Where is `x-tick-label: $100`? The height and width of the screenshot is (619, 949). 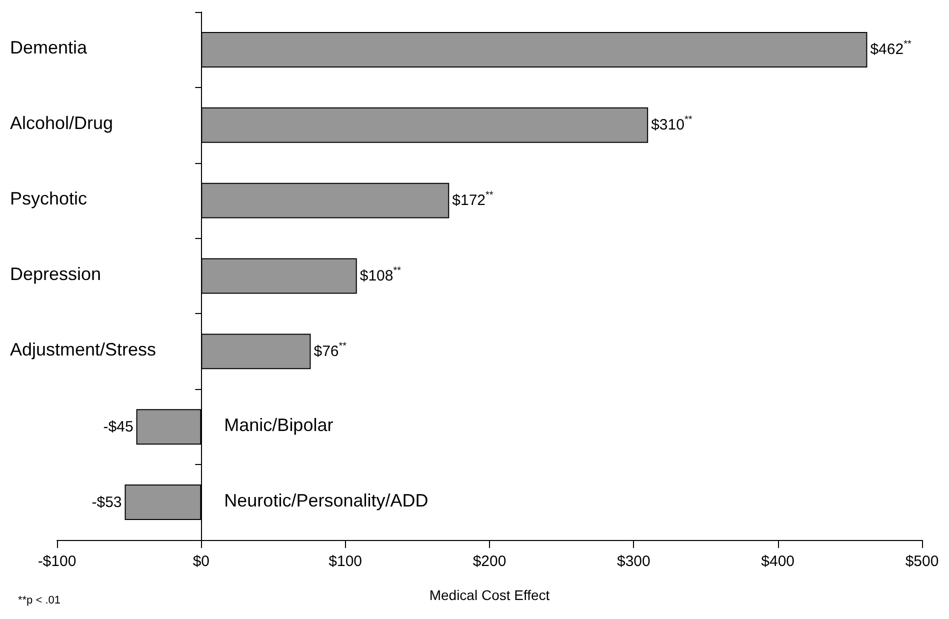
x-tick-label: $100 is located at coordinates (345, 561).